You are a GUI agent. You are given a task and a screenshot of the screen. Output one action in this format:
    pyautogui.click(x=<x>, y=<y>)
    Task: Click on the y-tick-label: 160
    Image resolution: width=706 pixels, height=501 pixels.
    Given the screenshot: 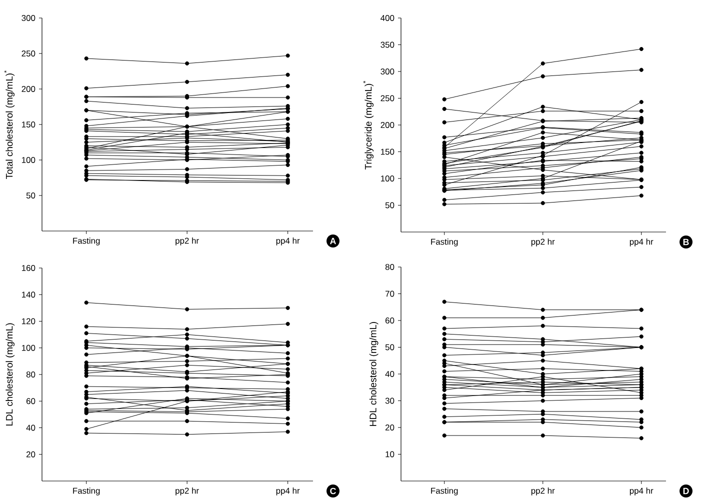 What is the action you would take?
    pyautogui.click(x=29, y=268)
    